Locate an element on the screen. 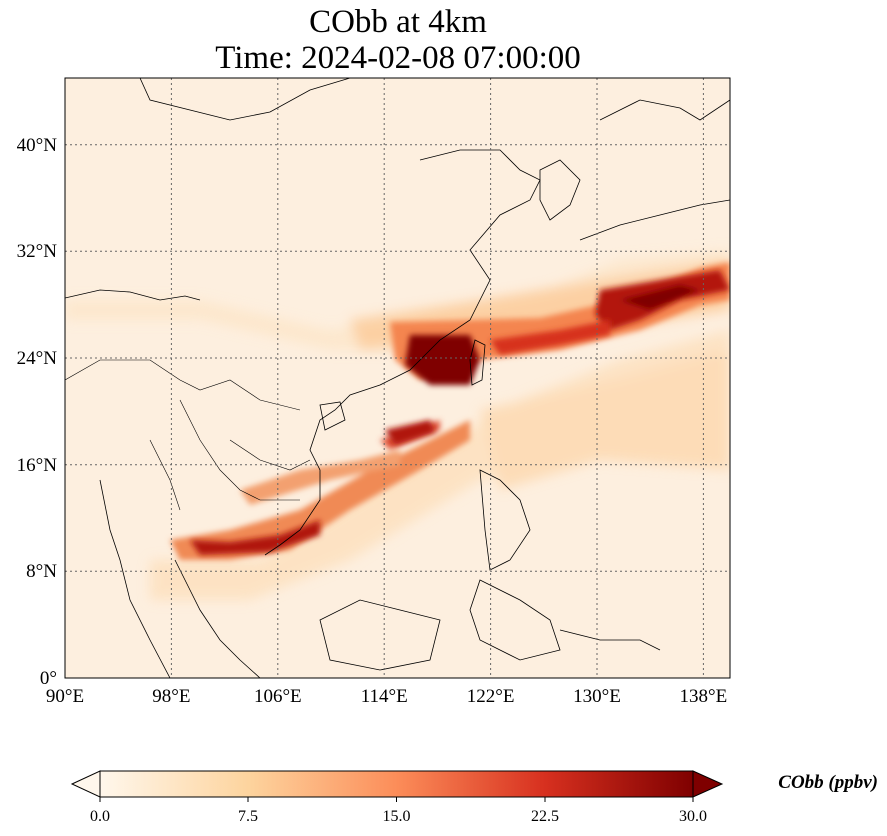 This screenshot has width=887, height=836. colorbar-gradient is located at coordinates (396, 784).